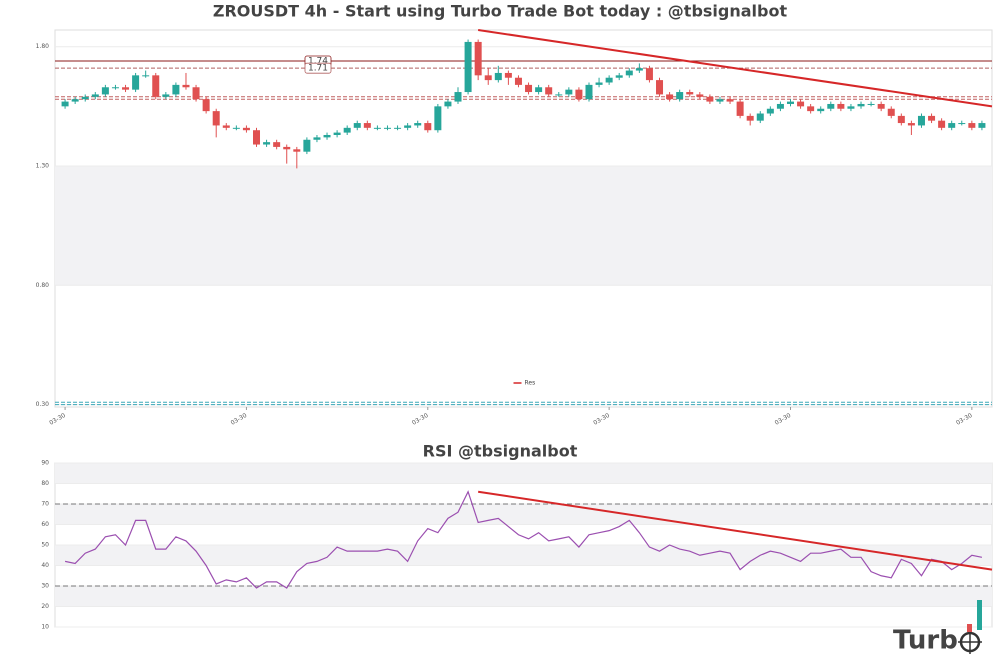 The width and height of the screenshot is (1000, 667). What do you see at coordinates (45, 483) in the screenshot?
I see `y-tick-label: 80` at bounding box center [45, 483].